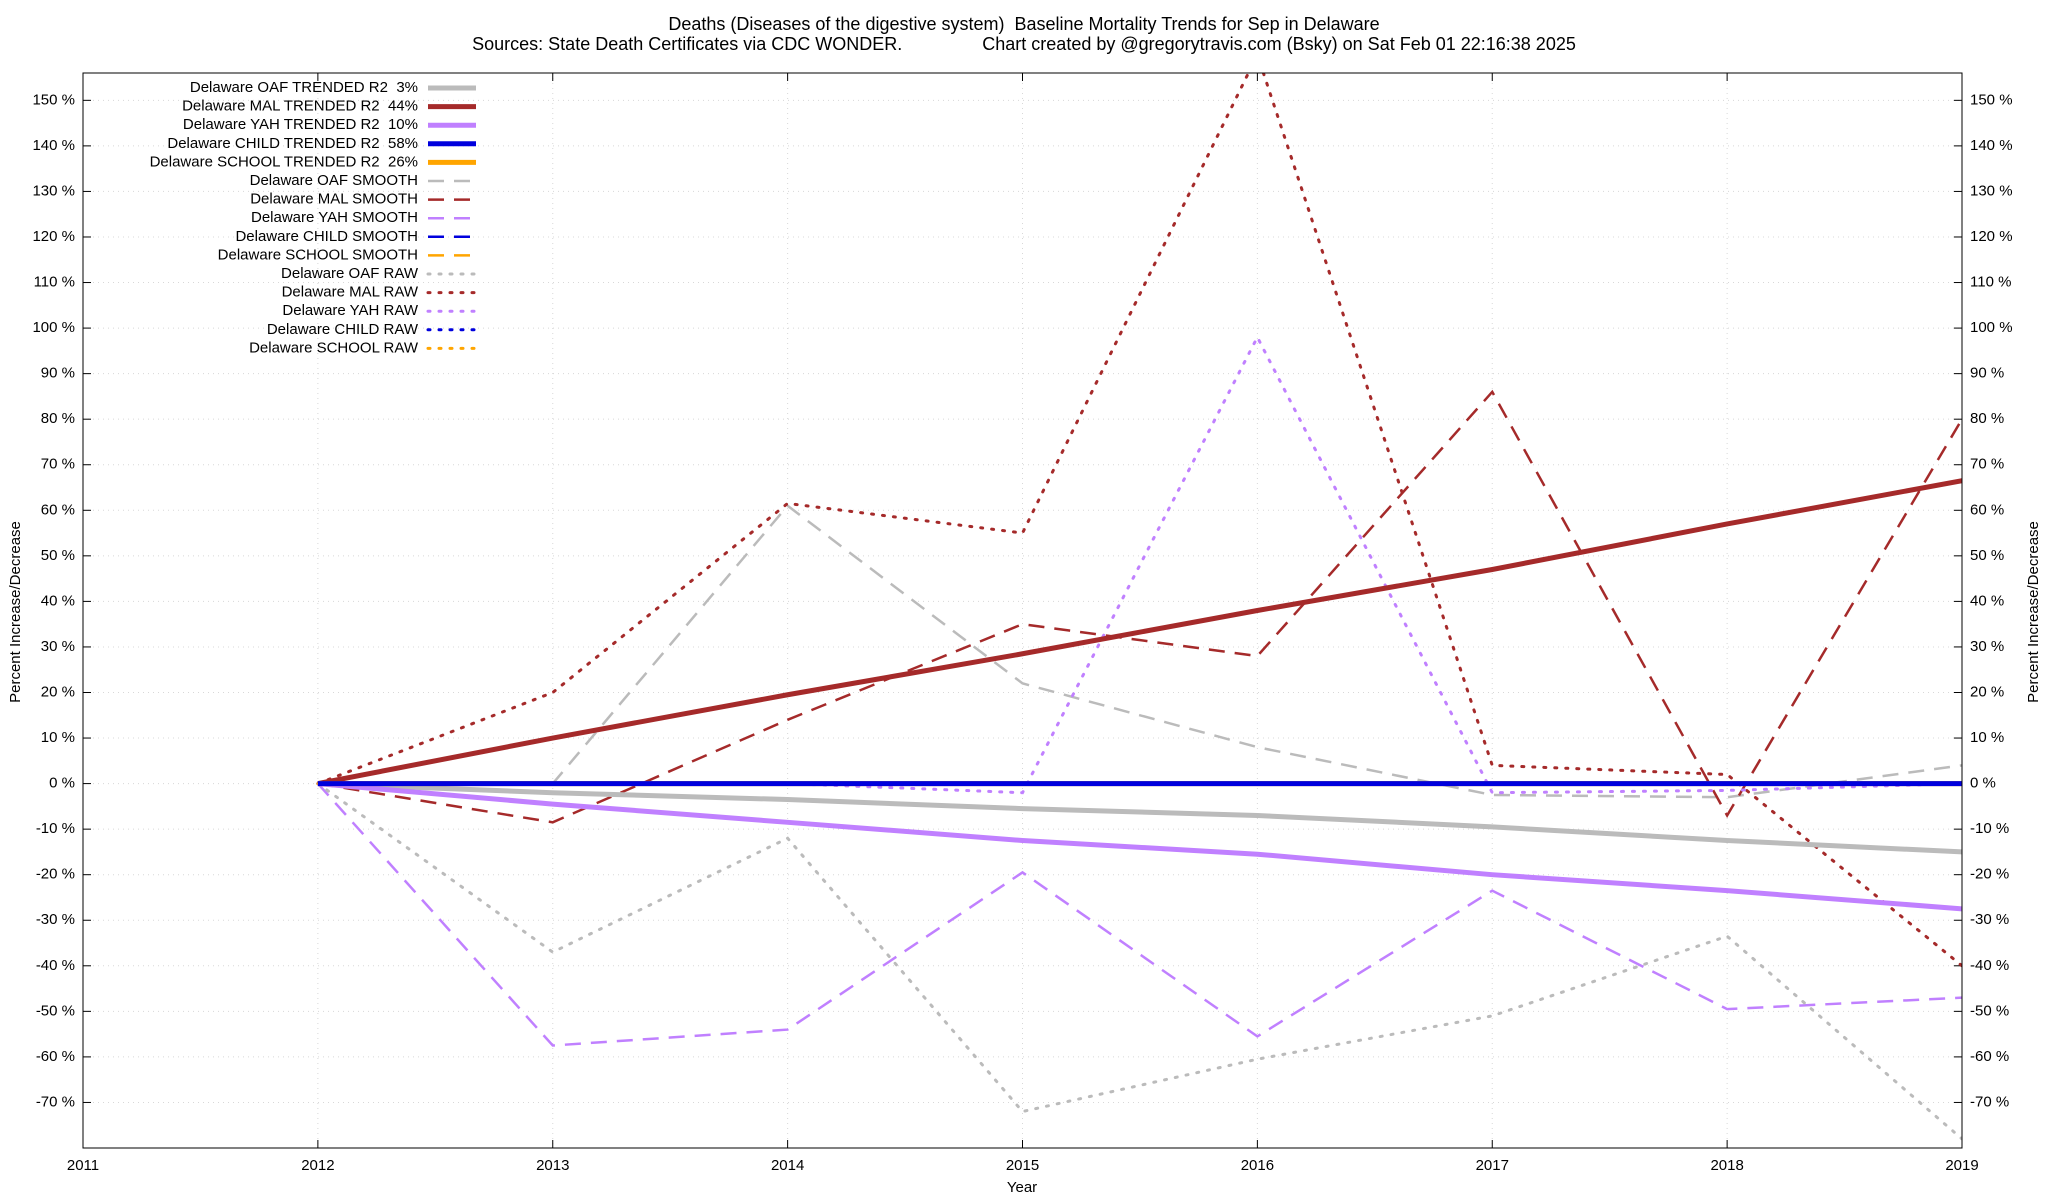 Image resolution: width=2048 pixels, height=1200 pixels. What do you see at coordinates (1726, 1165) in the screenshot?
I see `x-tick-label: 2018` at bounding box center [1726, 1165].